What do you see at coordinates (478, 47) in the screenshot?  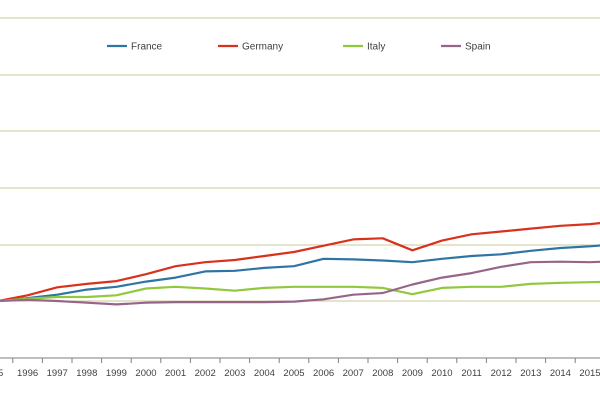 I see `legend-label: Spain` at bounding box center [478, 47].